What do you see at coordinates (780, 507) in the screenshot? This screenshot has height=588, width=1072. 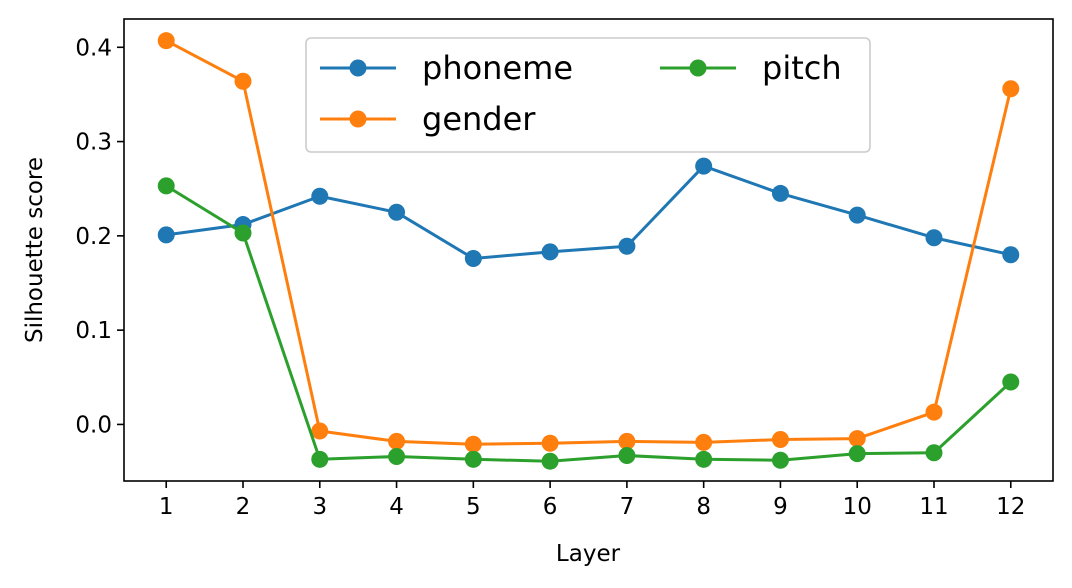 I see `x-tick-label: 9` at bounding box center [780, 507].